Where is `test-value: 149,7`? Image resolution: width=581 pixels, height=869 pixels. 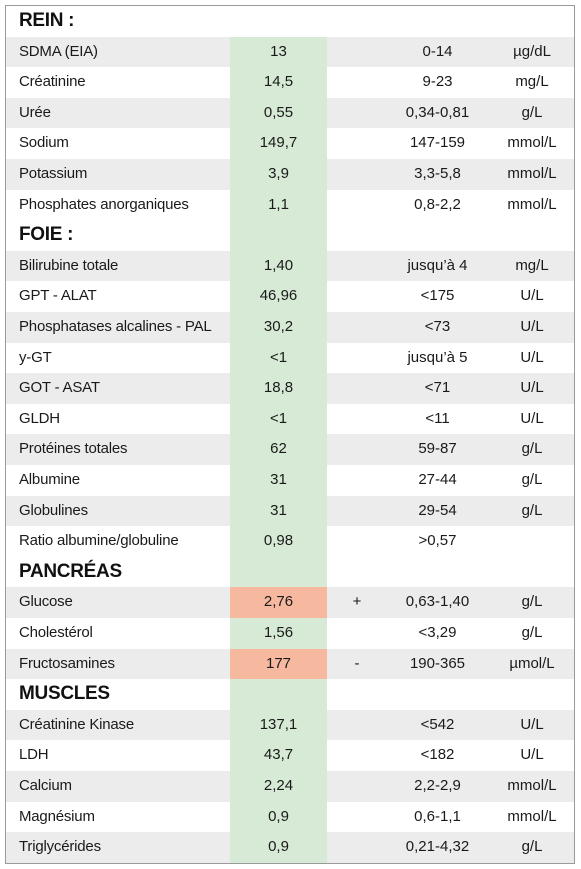 test-value: 149,7 is located at coordinates (278, 143).